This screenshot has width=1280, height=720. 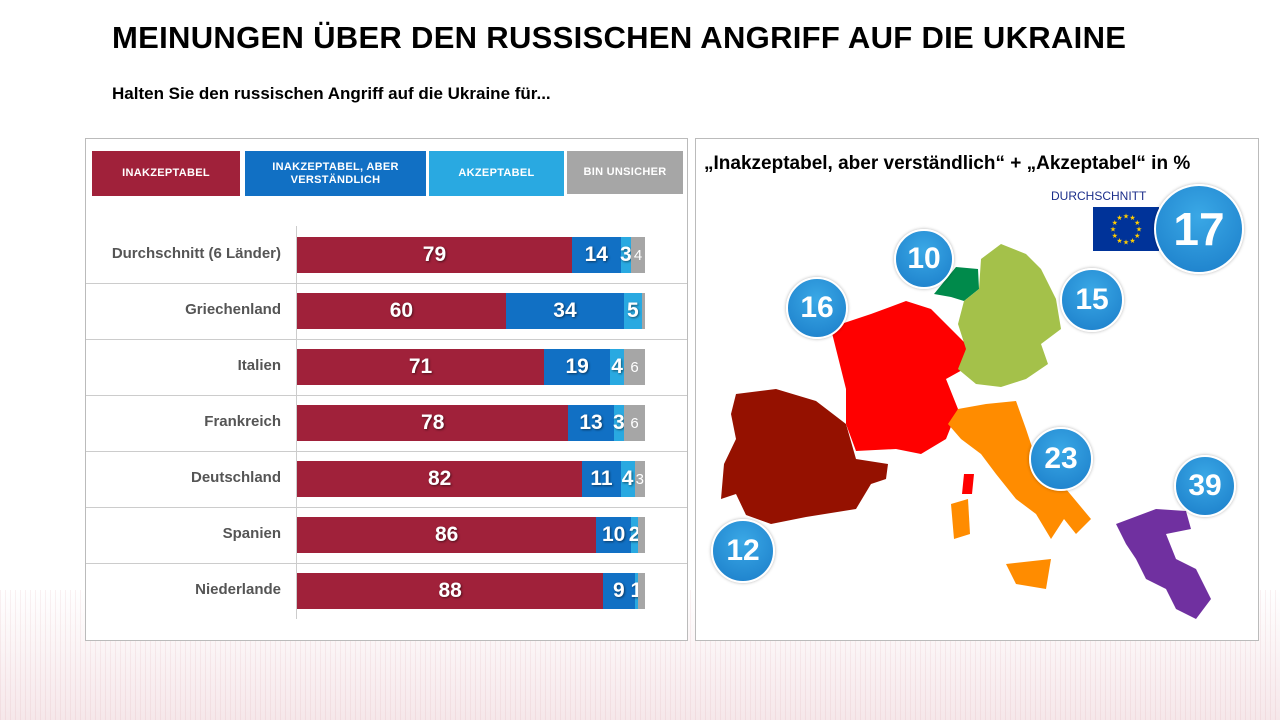 What do you see at coordinates (1199, 229) in the screenshot?
I see `bubble-average: 17` at bounding box center [1199, 229].